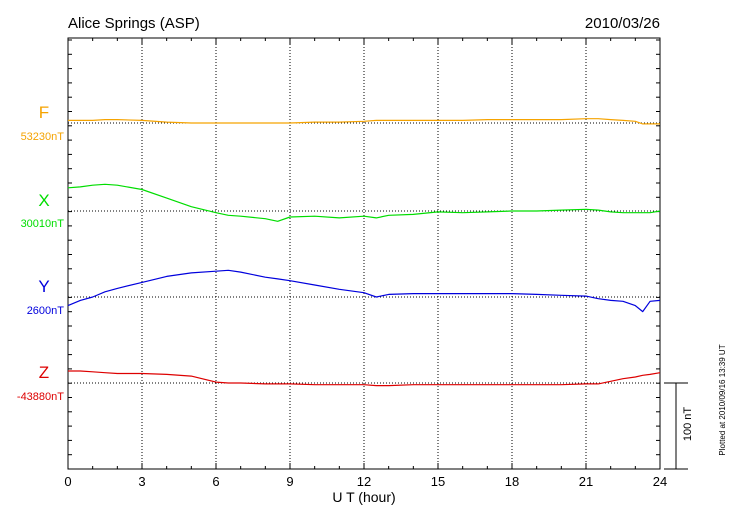 This screenshot has height=520, width=730. Describe the element at coordinates (364, 378) in the screenshot. I see `series-line-z` at that location.